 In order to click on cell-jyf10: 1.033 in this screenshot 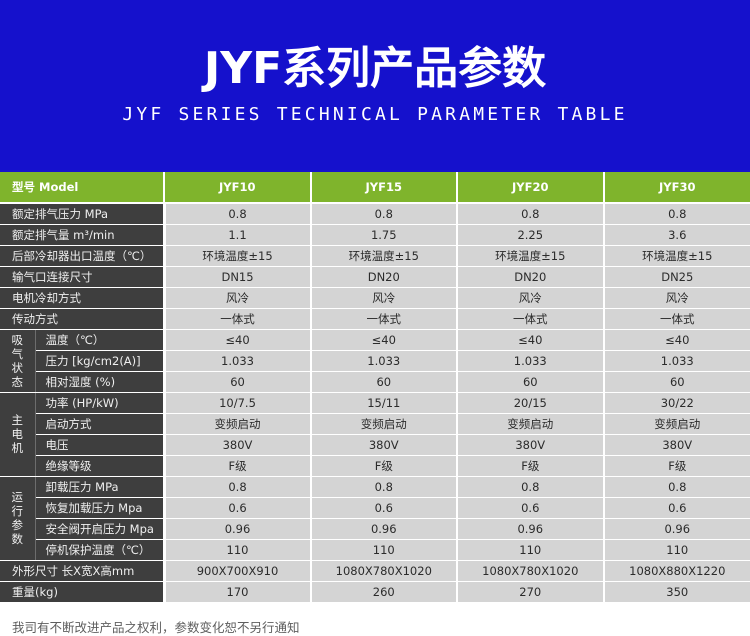, I will do `click(236, 361)`.